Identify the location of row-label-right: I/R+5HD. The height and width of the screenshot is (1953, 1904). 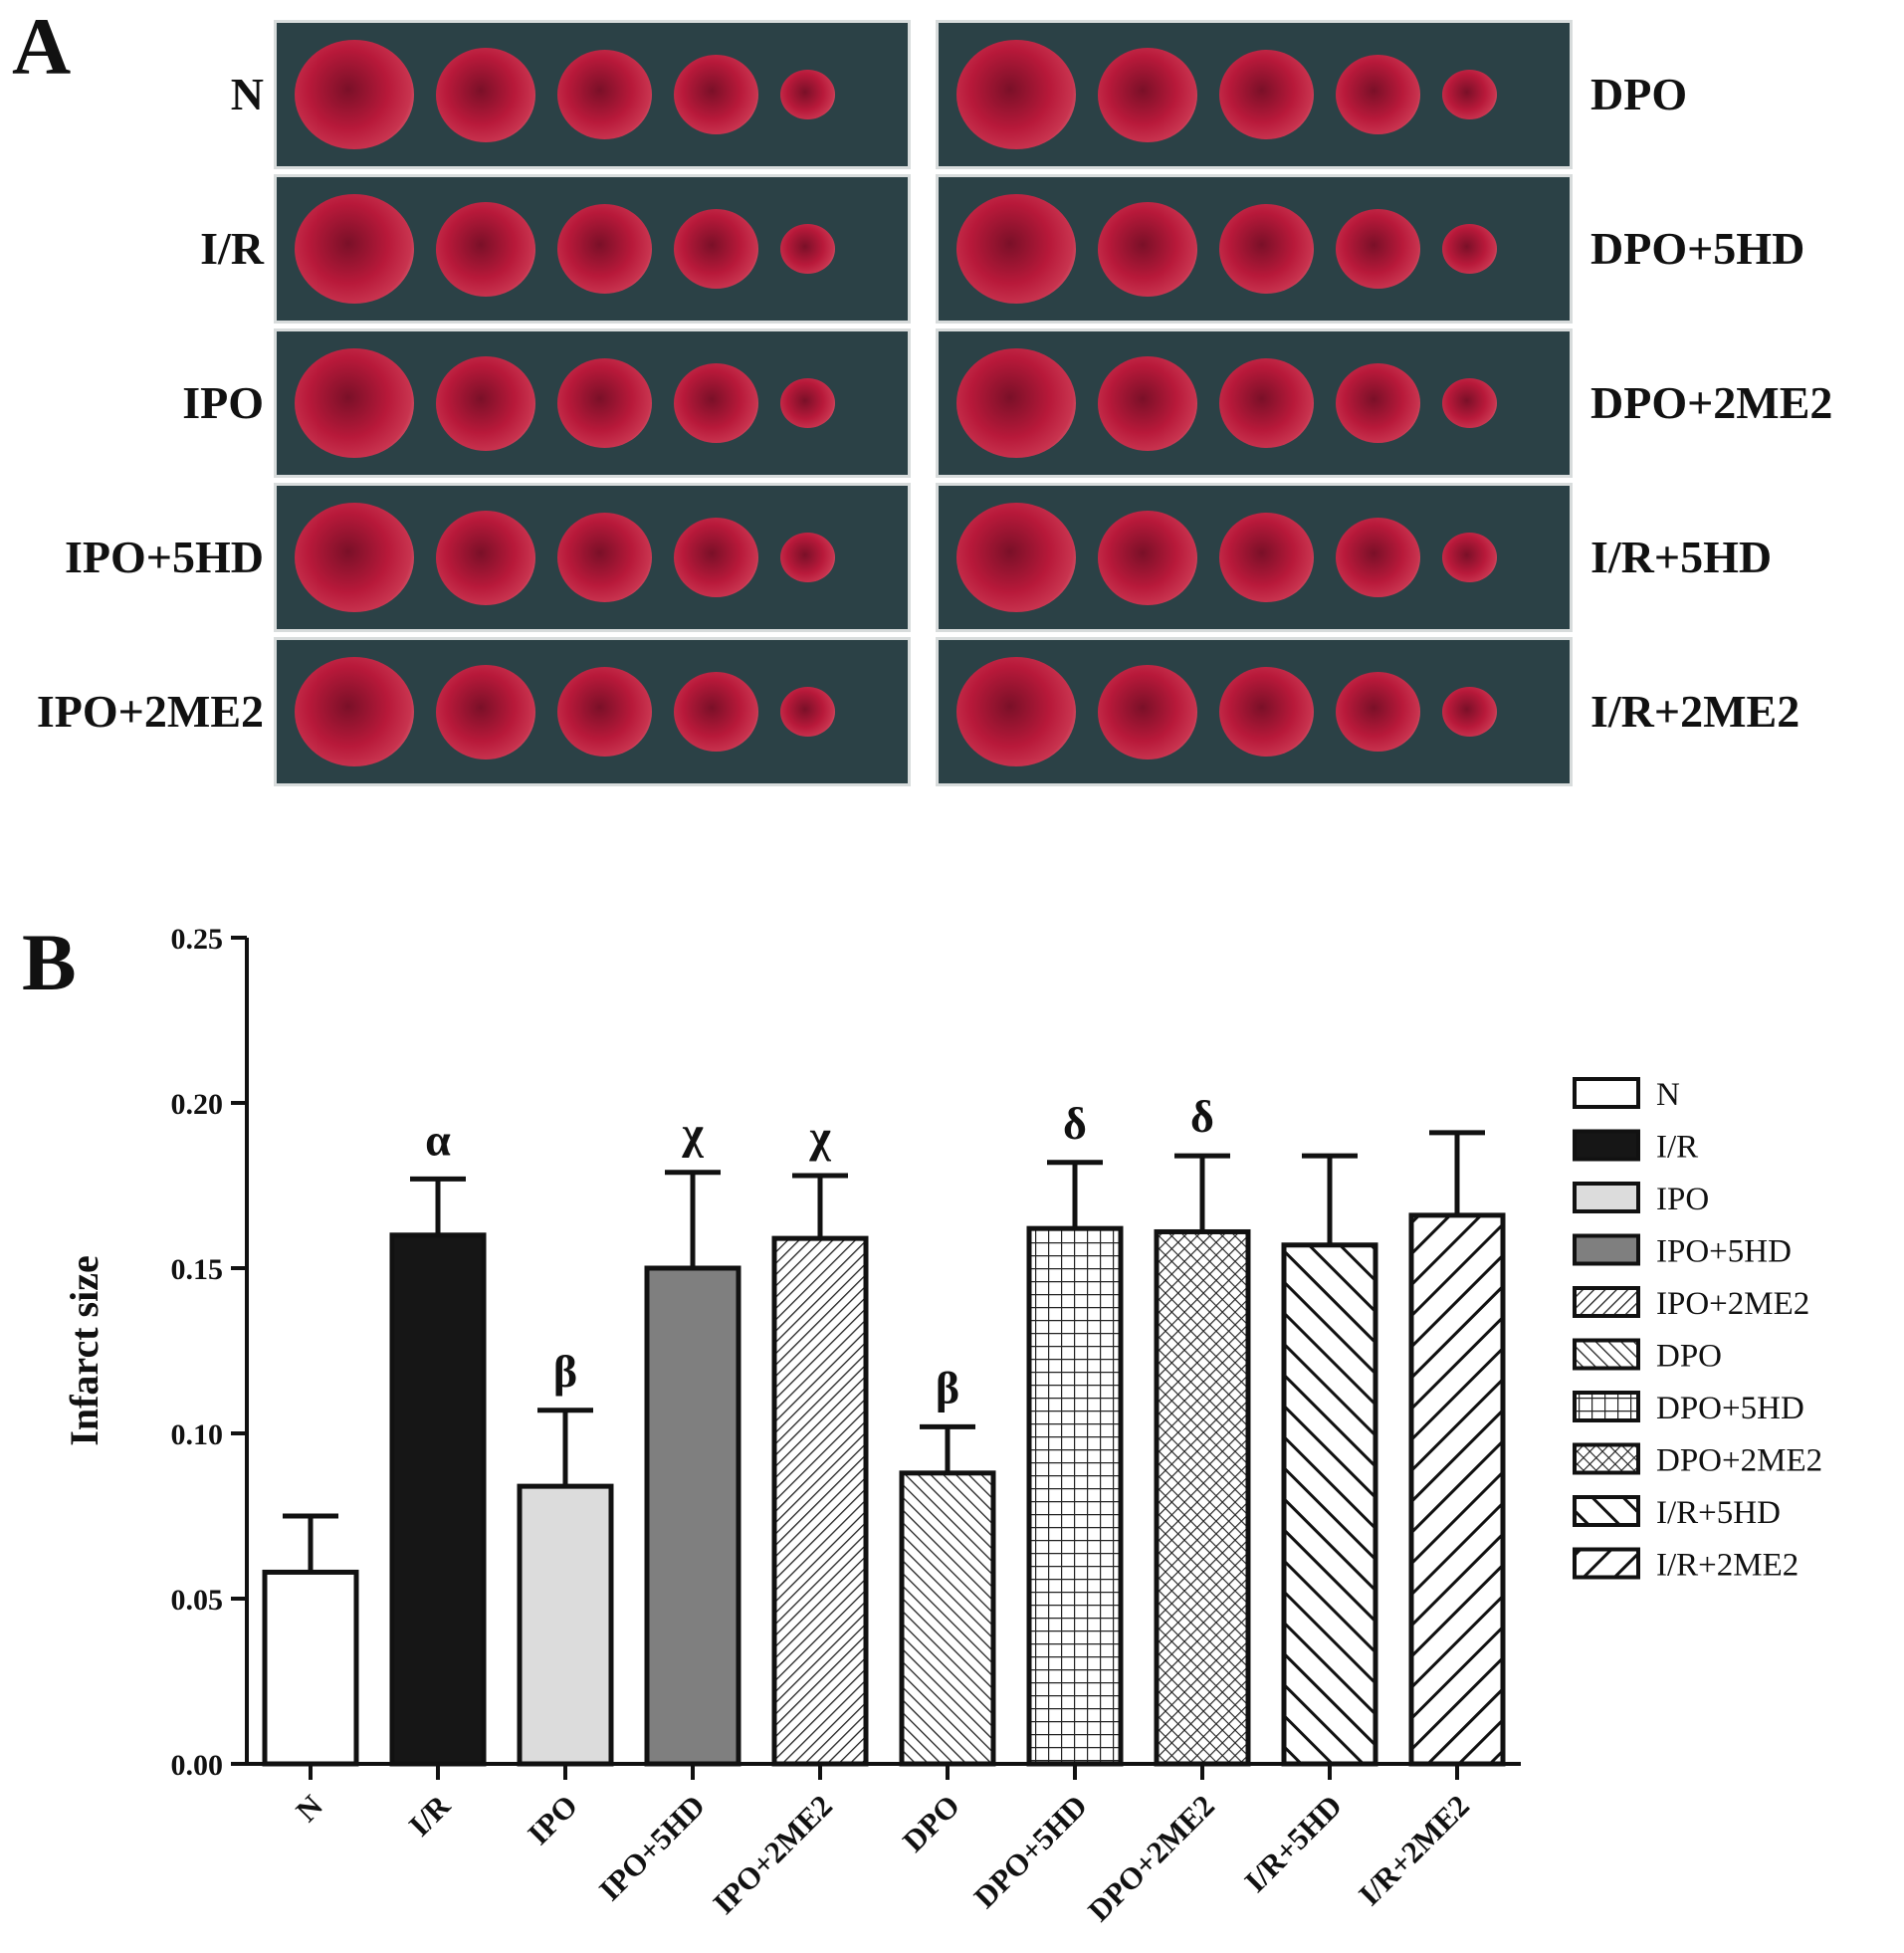
(1681, 557).